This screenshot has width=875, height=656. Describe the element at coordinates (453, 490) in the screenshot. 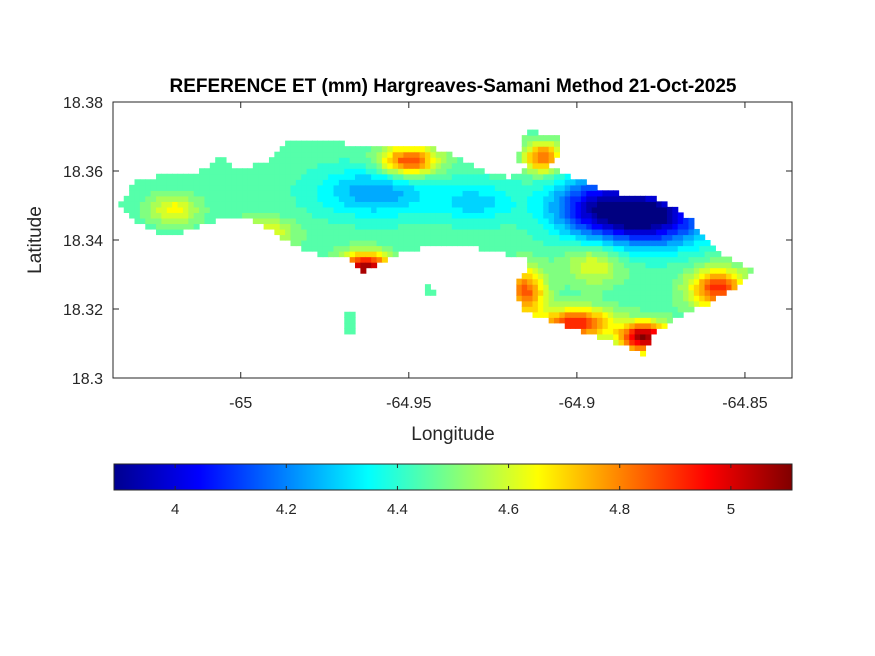

I see `colorbar: 4 4.2 4.4 4.6 4.8 5` at that location.